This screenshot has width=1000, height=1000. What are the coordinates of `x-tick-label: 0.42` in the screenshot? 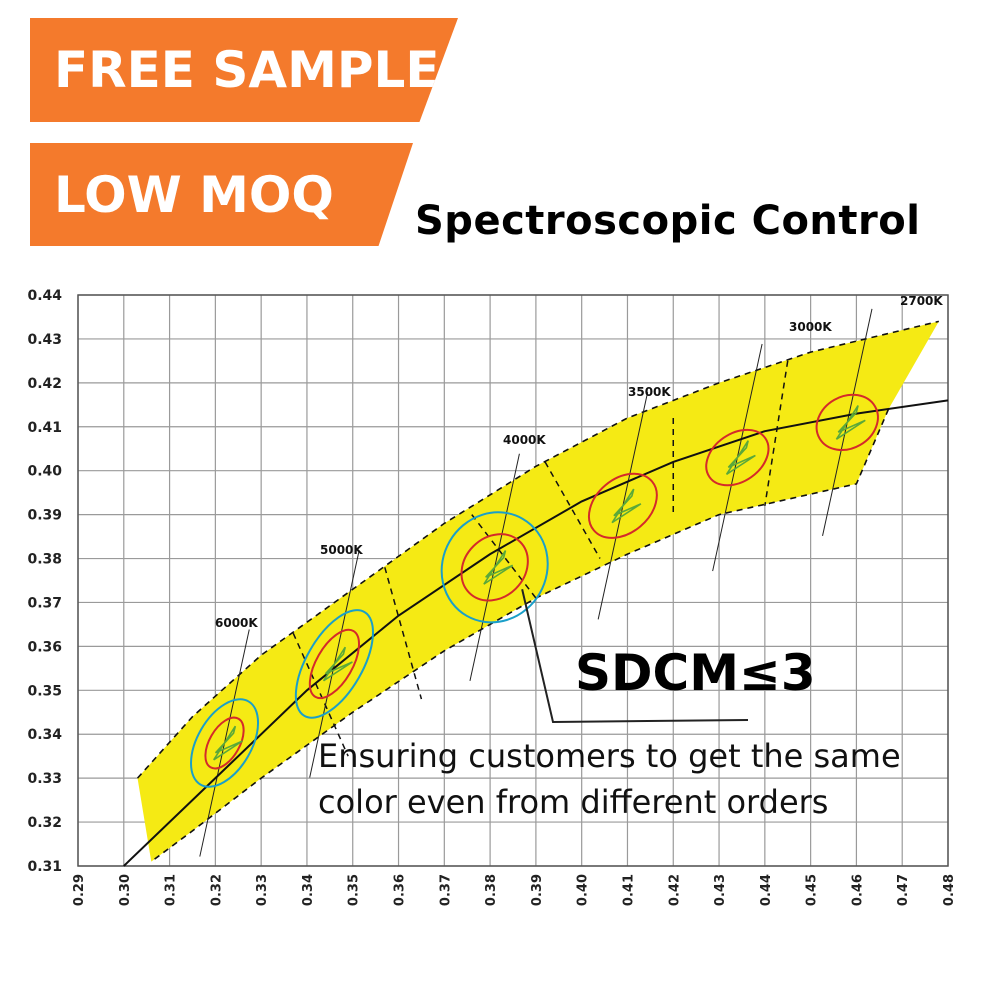 It's located at (674, 890).